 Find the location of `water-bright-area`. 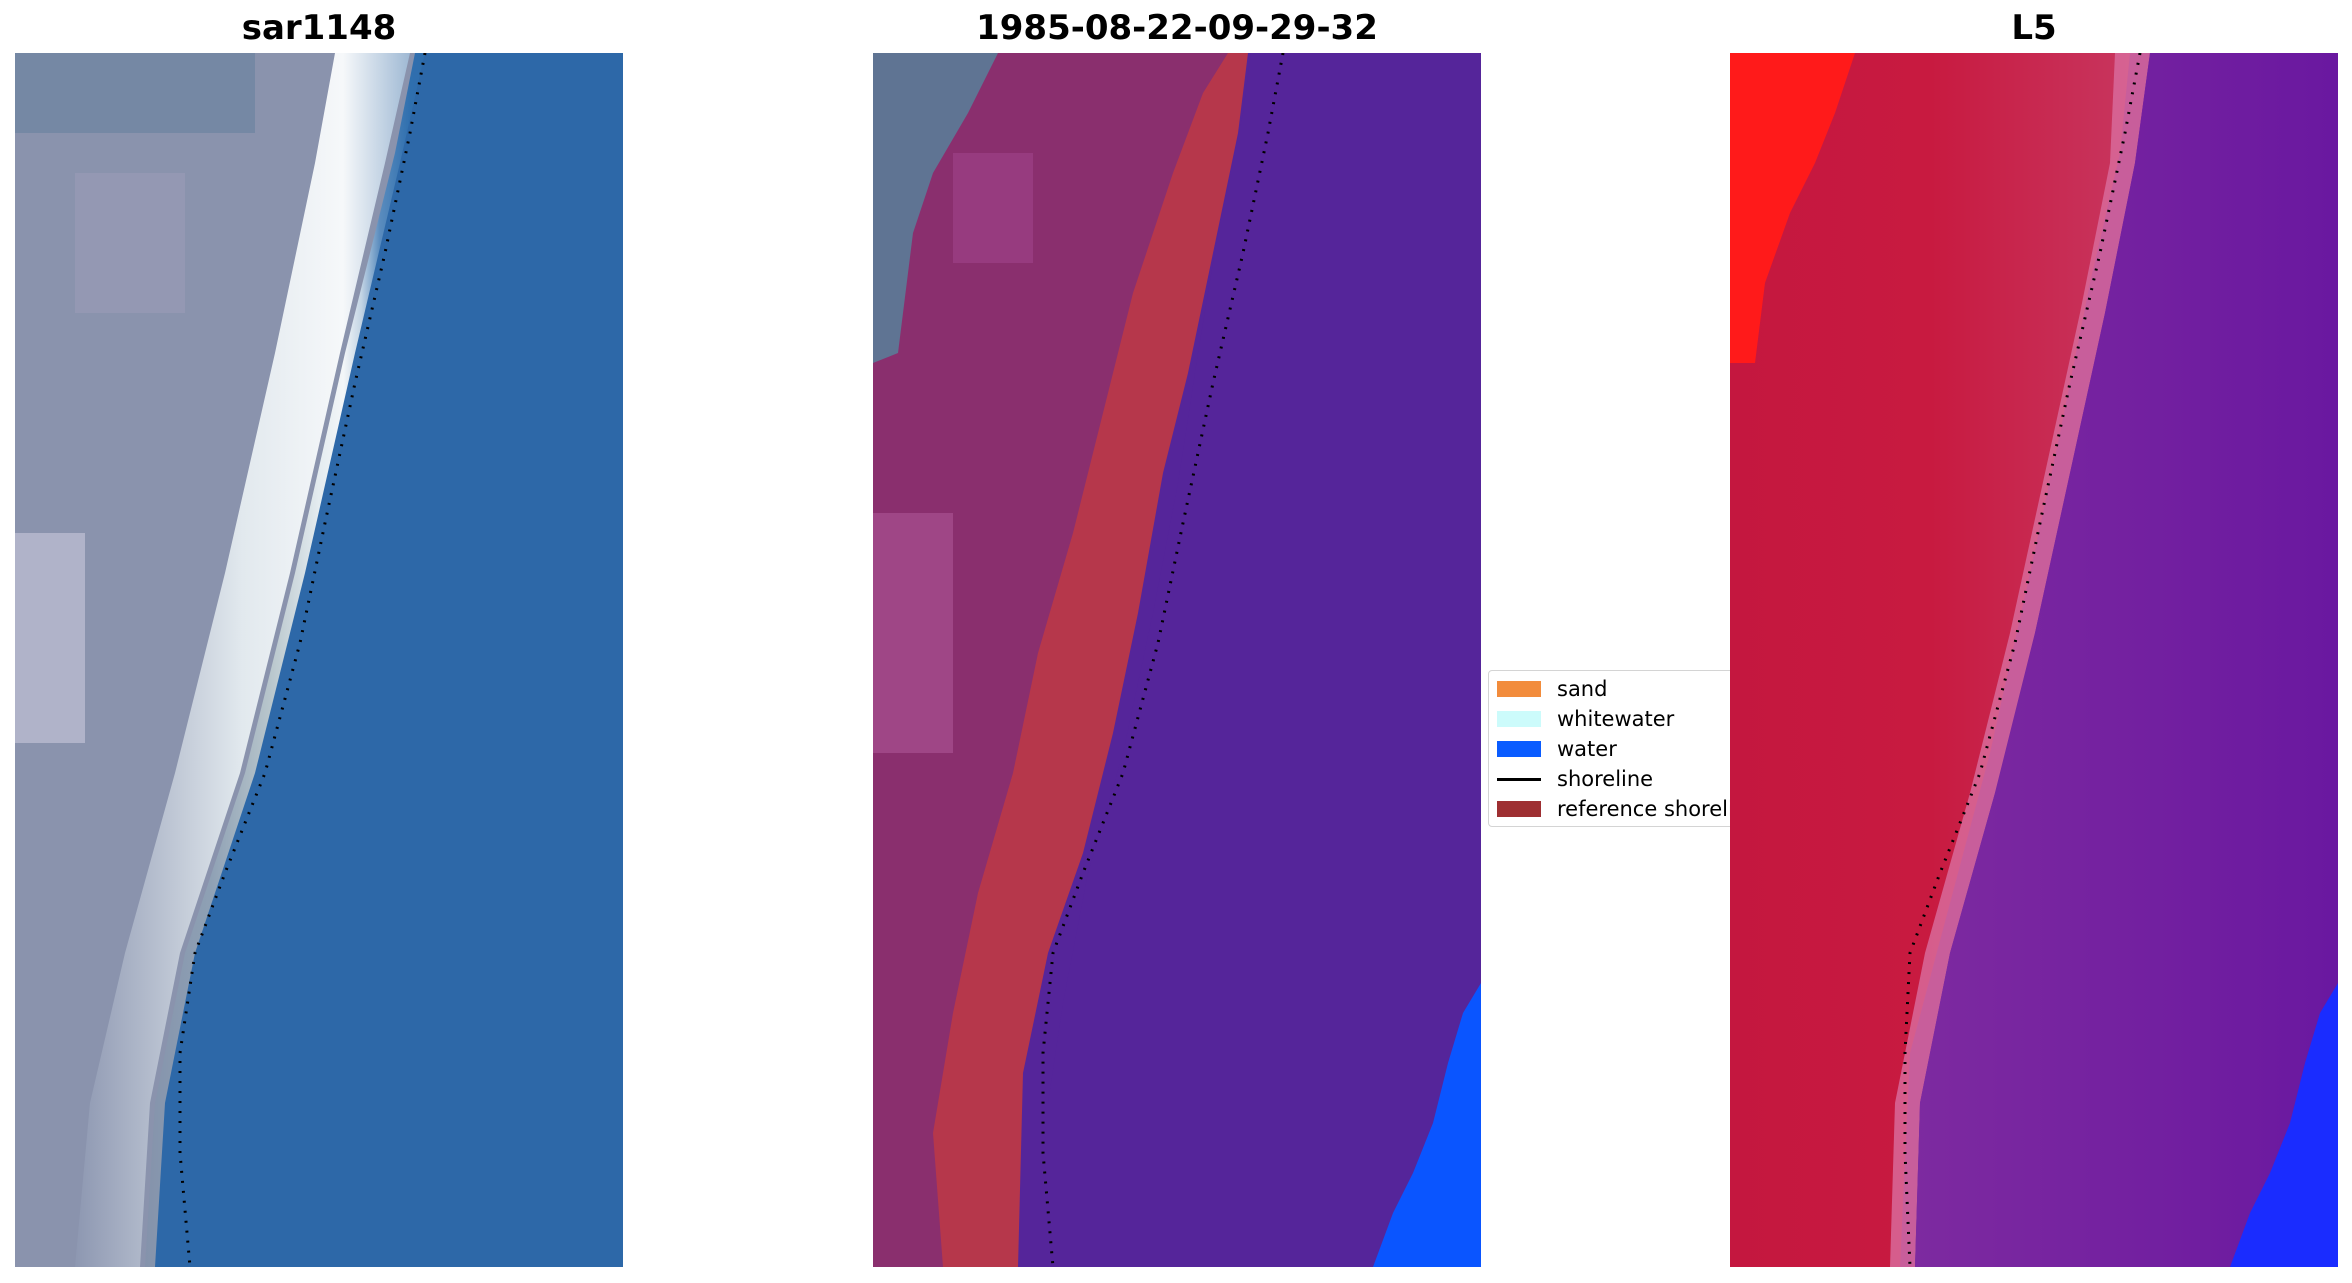

water-bright-area is located at coordinates (1427, 1125).